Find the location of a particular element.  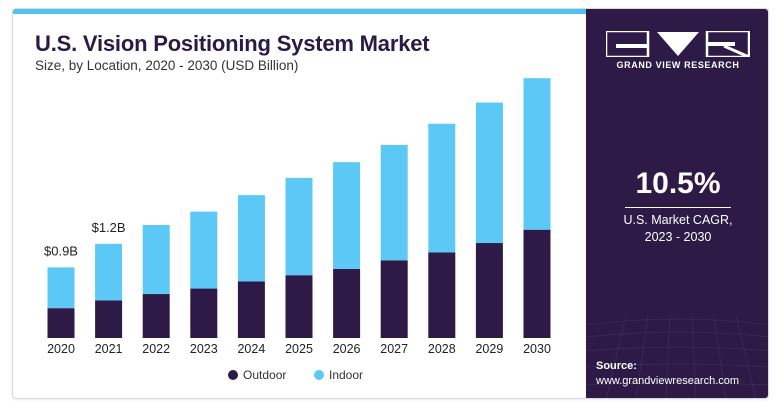

bar-outdoor-2027 is located at coordinates (394, 299).